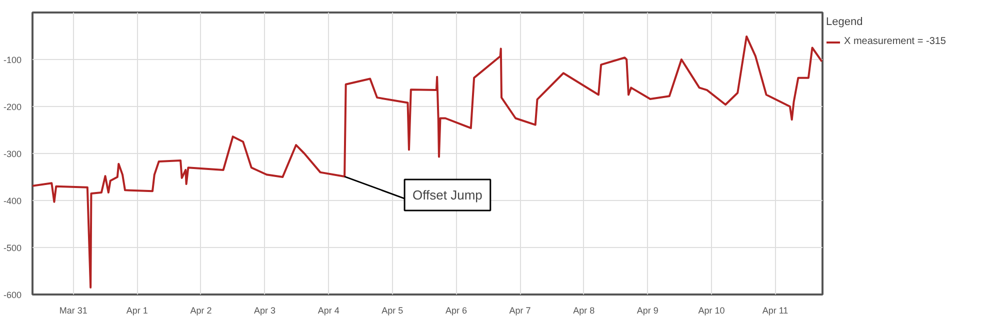  What do you see at coordinates (12, 60) in the screenshot?
I see `y-tick-label: -100` at bounding box center [12, 60].